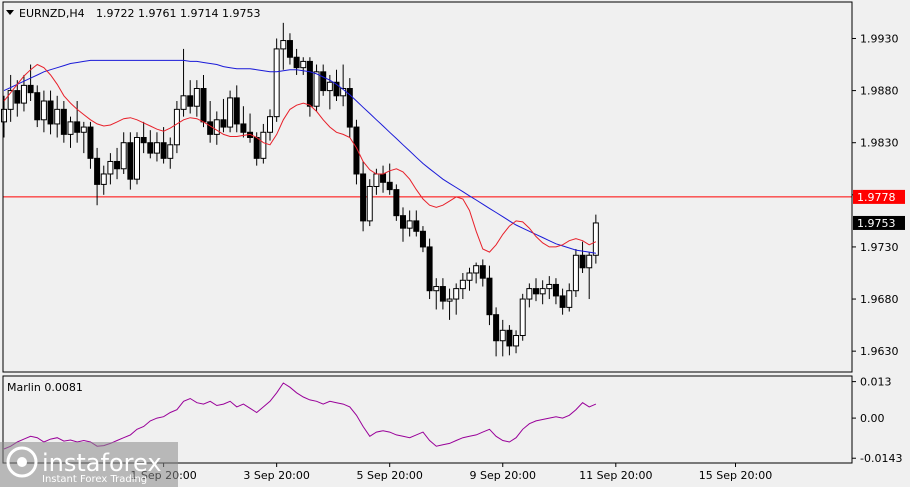 The image size is (910, 487). Describe the element at coordinates (879, 196) in the screenshot. I see `level-price-tag` at that location.